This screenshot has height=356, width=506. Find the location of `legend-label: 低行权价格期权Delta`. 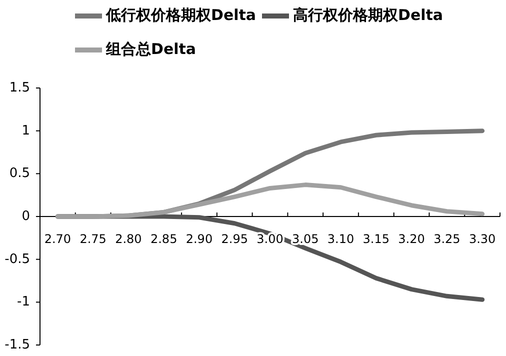

legend-label: 低行权价格期权Delta is located at coordinates (180, 15).